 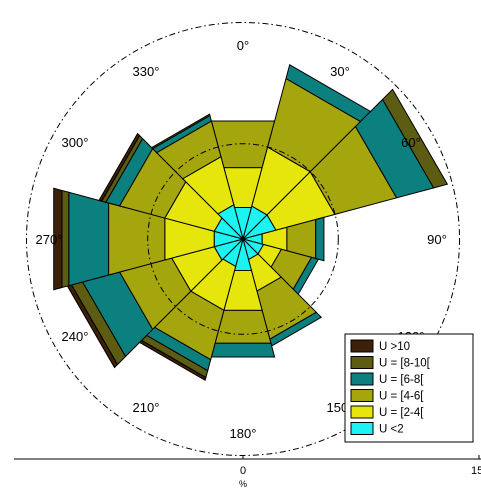 I want to click on direction-label-60: 60°, so click(x=411, y=142).